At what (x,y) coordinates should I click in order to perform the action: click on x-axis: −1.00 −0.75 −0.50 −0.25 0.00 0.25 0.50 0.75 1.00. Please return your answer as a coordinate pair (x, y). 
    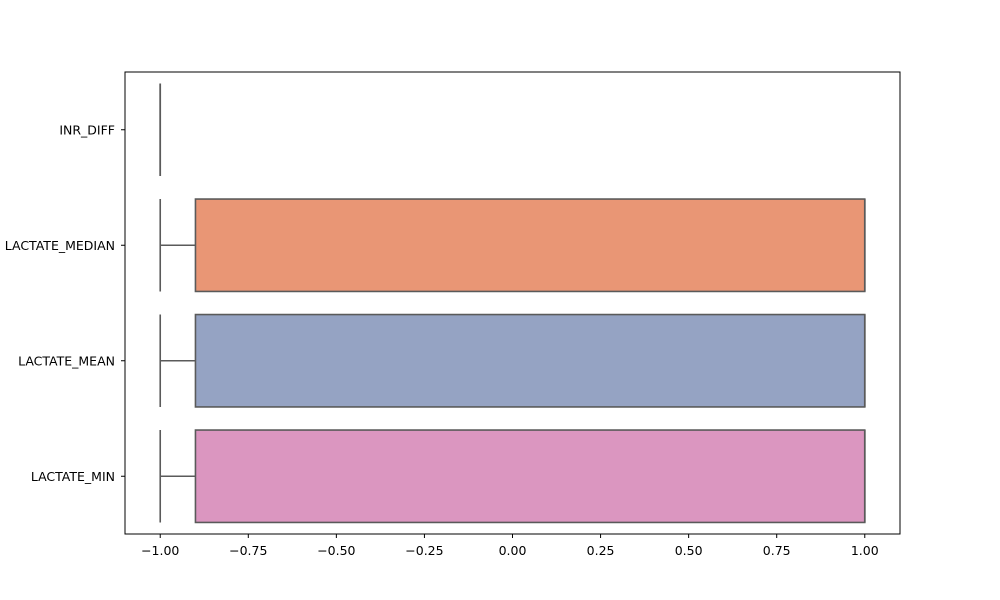
    Looking at the image, I should click on (510, 546).